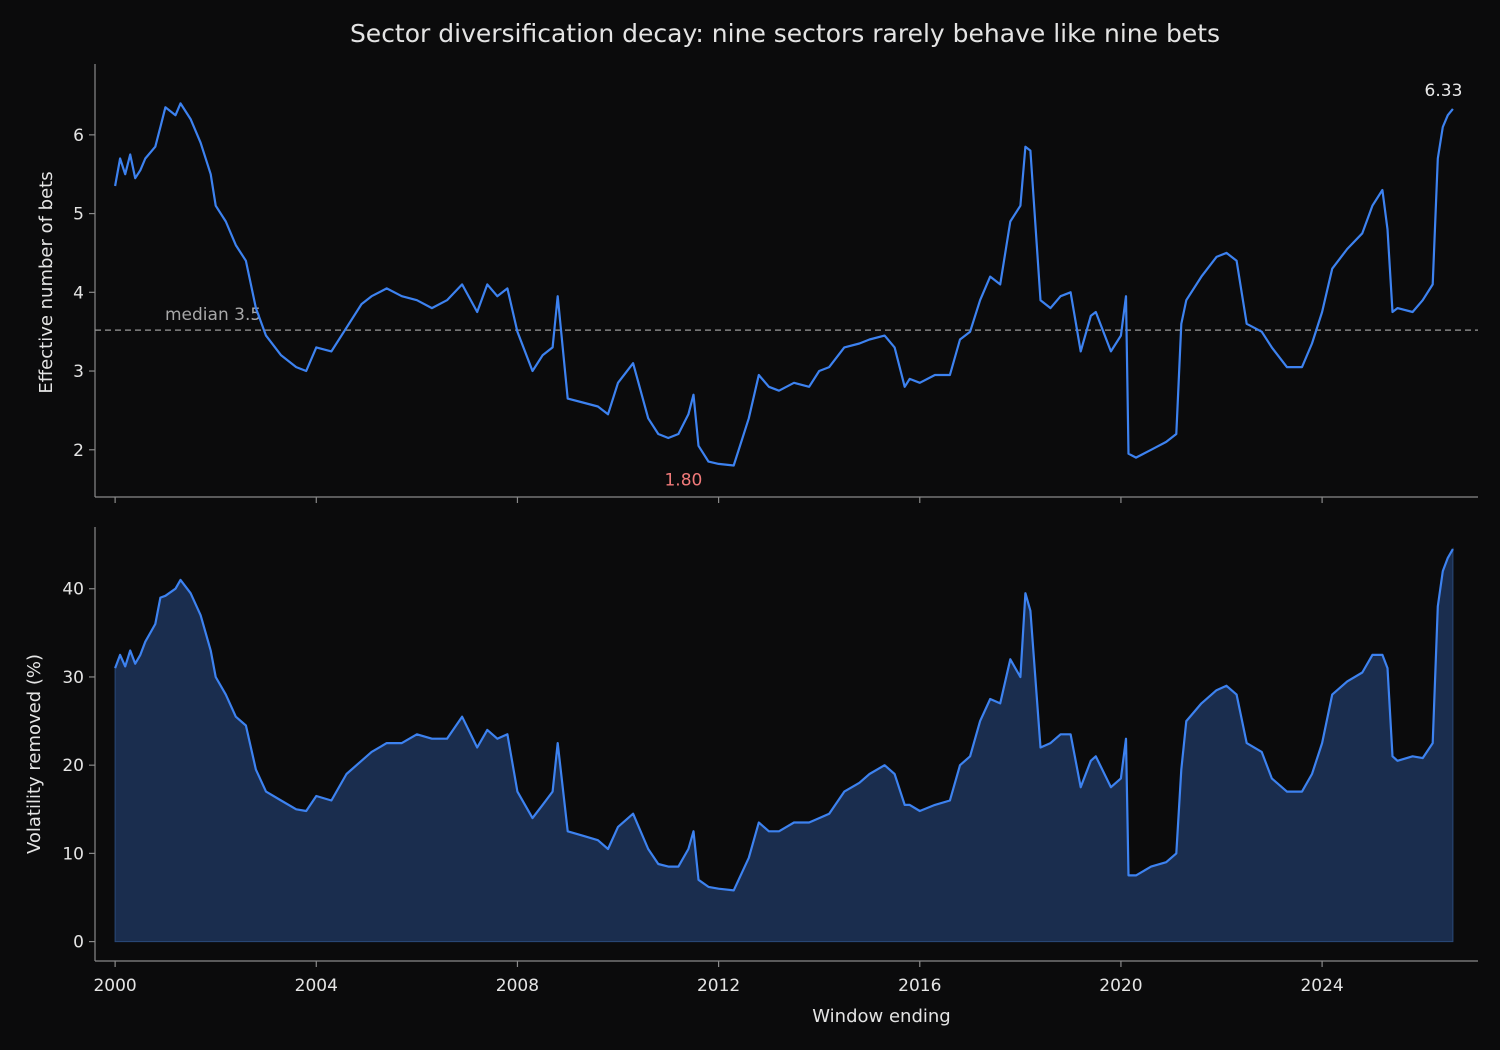 This screenshot has height=1050, width=1500. Describe the element at coordinates (78, 943) in the screenshot. I see `bottom-ytick-label: 0` at that location.